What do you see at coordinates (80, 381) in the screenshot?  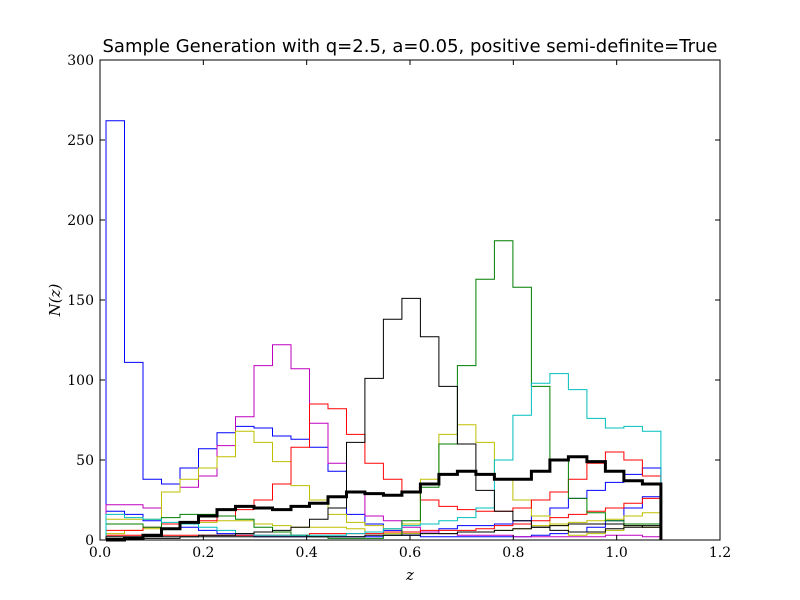 I see `y-tick-label: 100` at bounding box center [80, 381].